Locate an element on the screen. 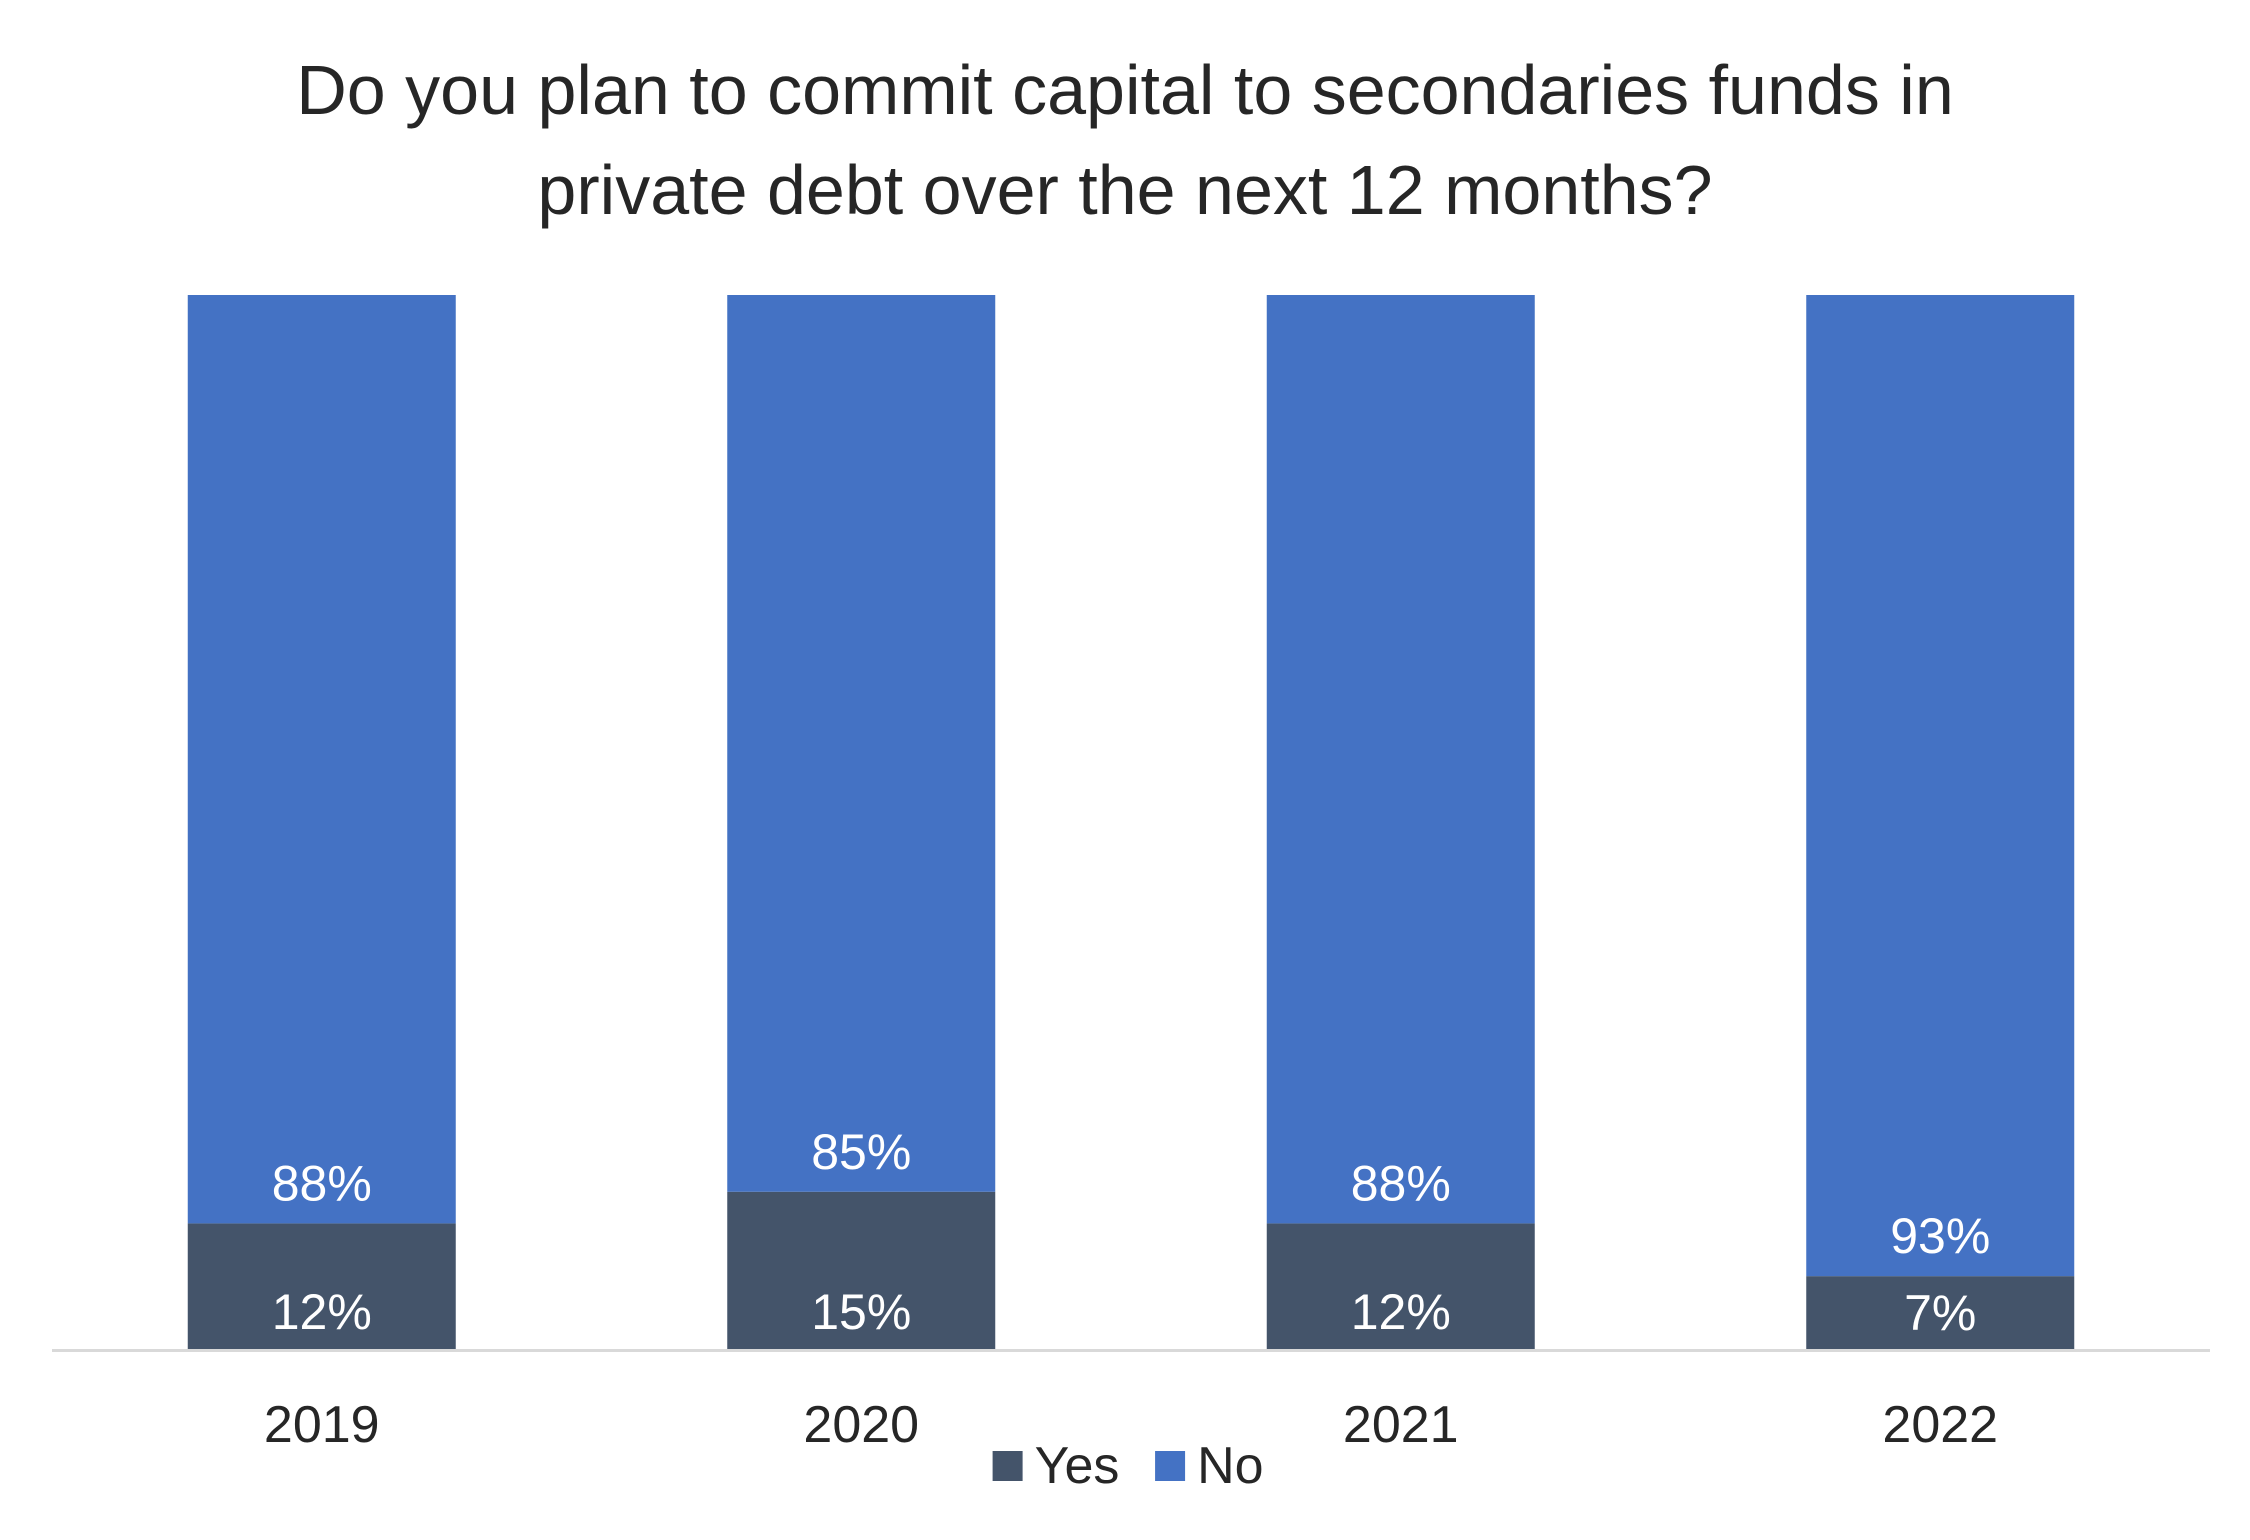 Image resolution: width=2250 pixels, height=1540 pixels. data-label-yes-2020: 15% is located at coordinates (861, 1312).